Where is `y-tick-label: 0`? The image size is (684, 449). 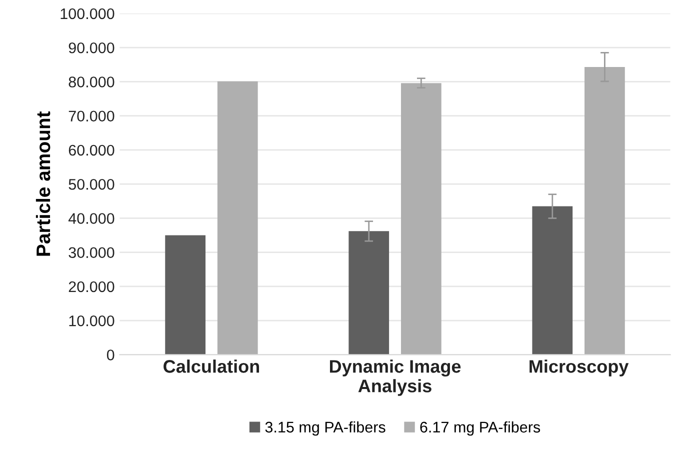
y-tick-label: 0 is located at coordinates (110, 355).